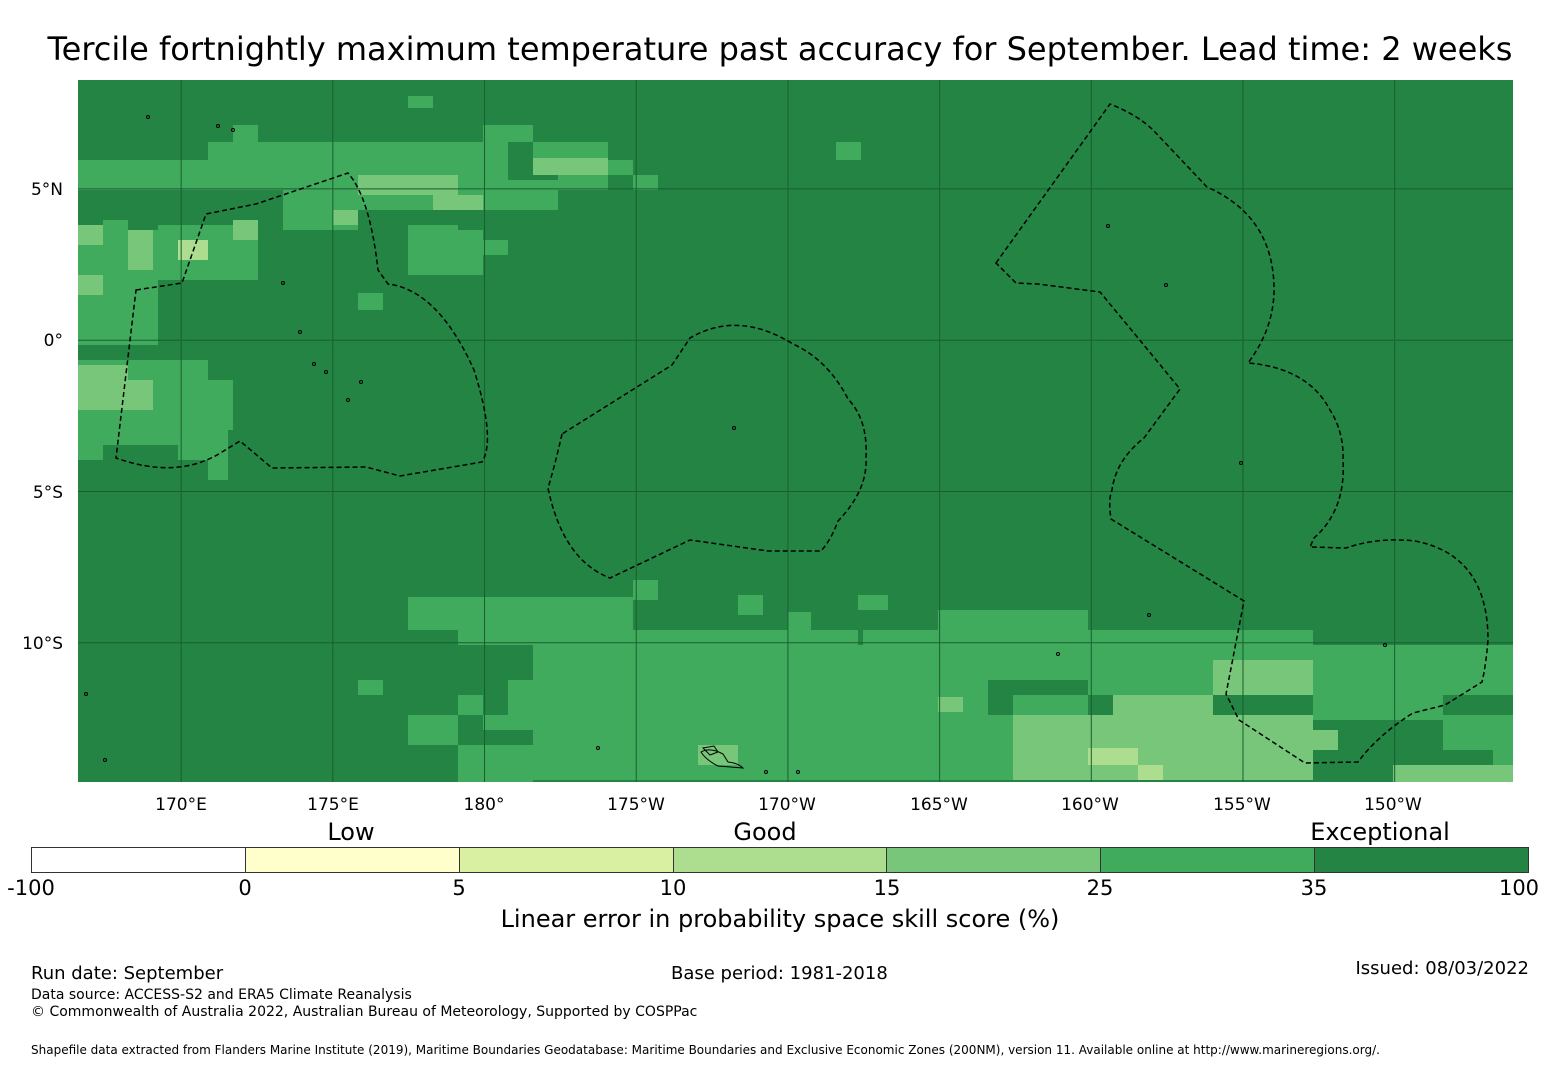 The height and width of the screenshot is (1065, 1560). I want to click on colorbar-tick: 15, so click(887, 888).